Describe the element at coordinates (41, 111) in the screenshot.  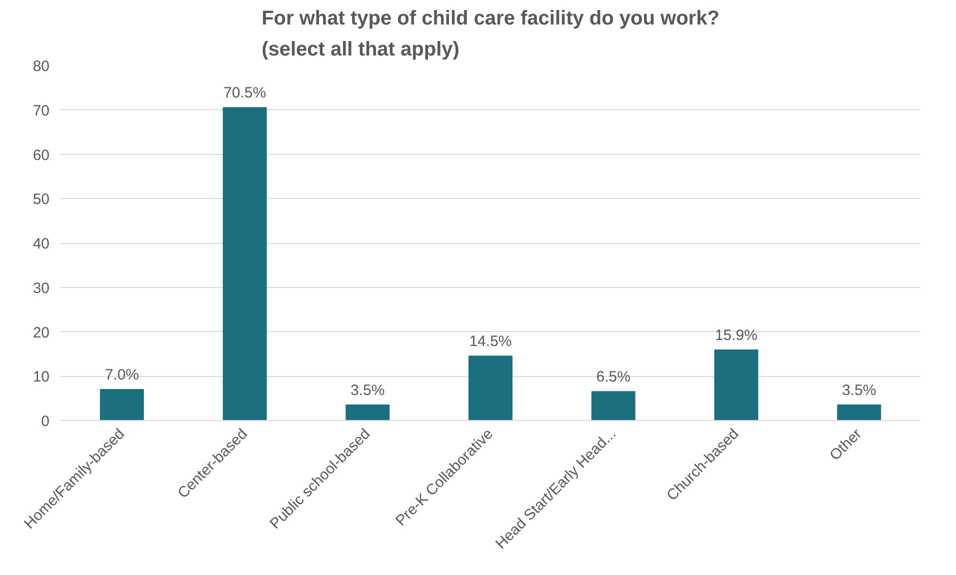
I see `y-tick-label: 70` at that location.